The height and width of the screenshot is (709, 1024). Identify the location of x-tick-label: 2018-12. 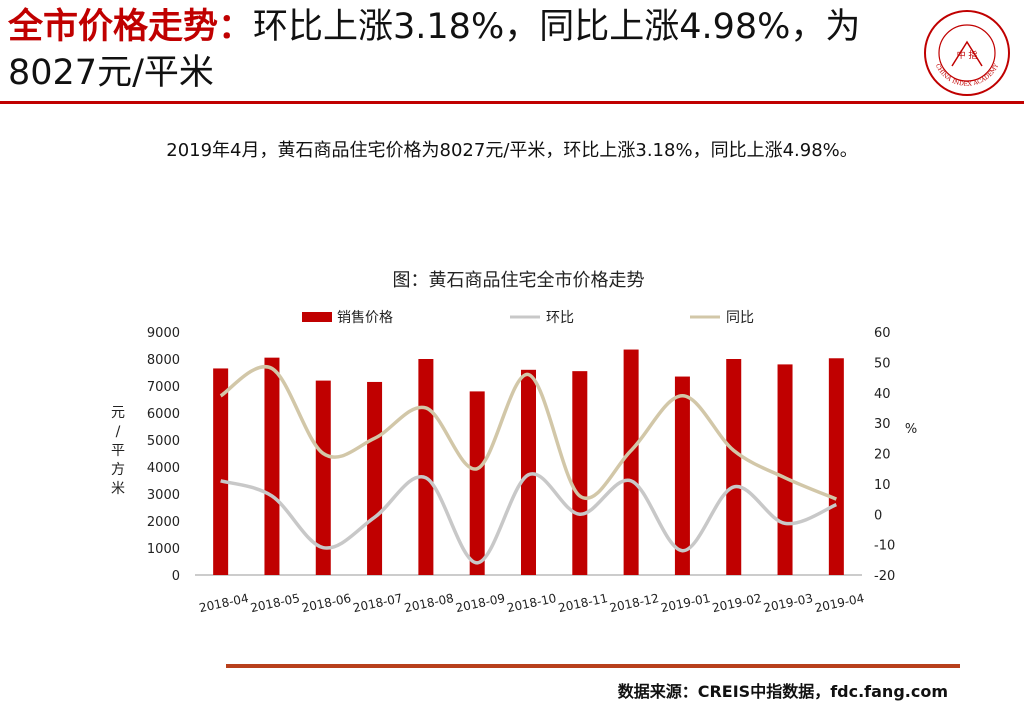
(634, 603).